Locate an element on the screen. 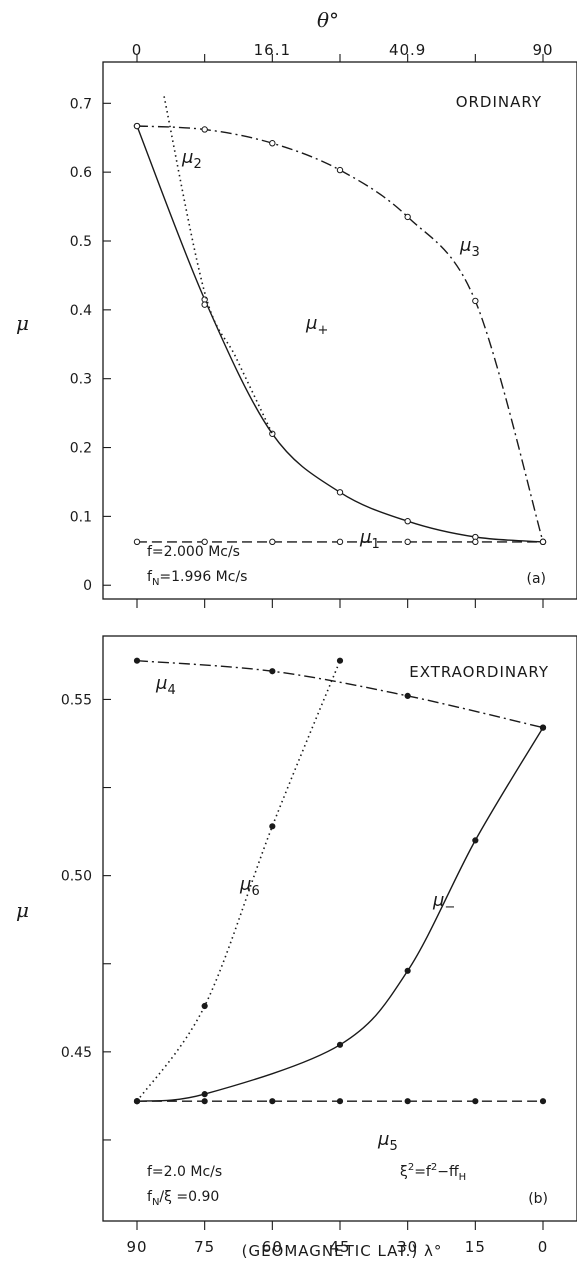 The image size is (577, 1266). series-label: μ4 is located at coordinates (165, 685).